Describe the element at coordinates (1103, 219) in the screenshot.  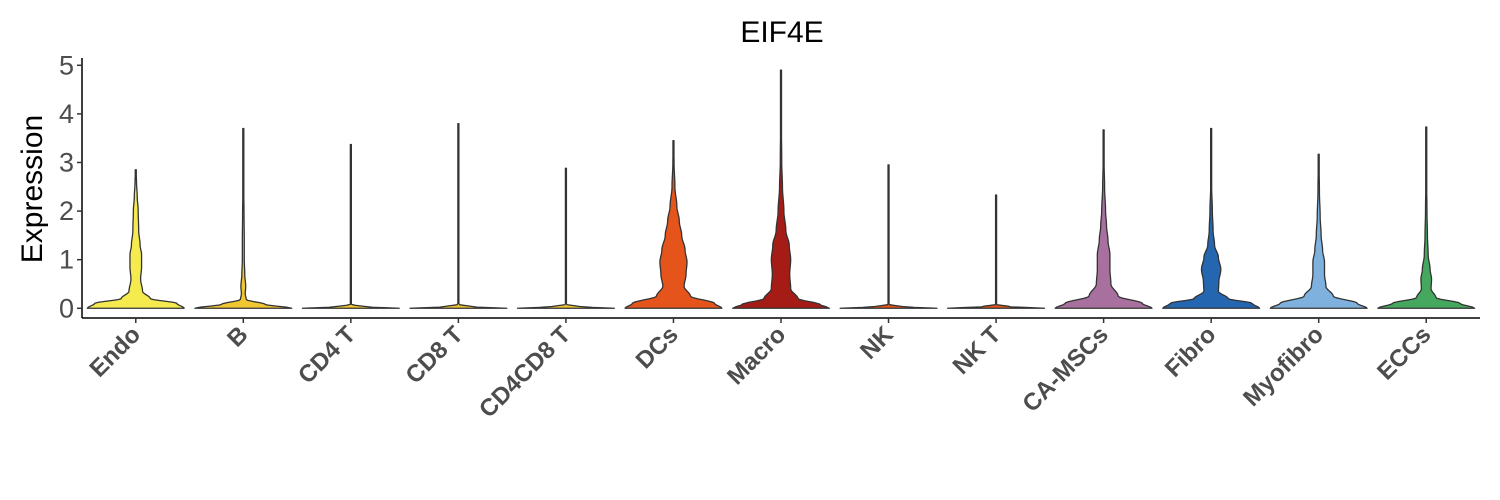
I see `violin-ca-mscs` at that location.